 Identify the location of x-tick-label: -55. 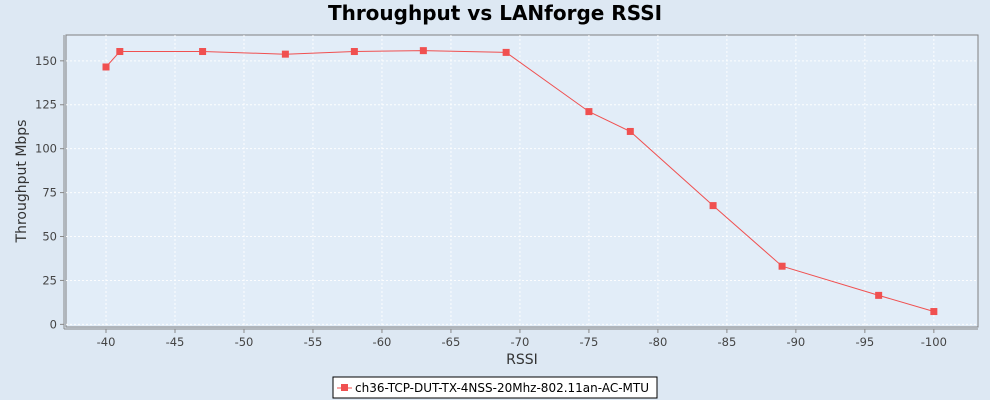
(313, 342).